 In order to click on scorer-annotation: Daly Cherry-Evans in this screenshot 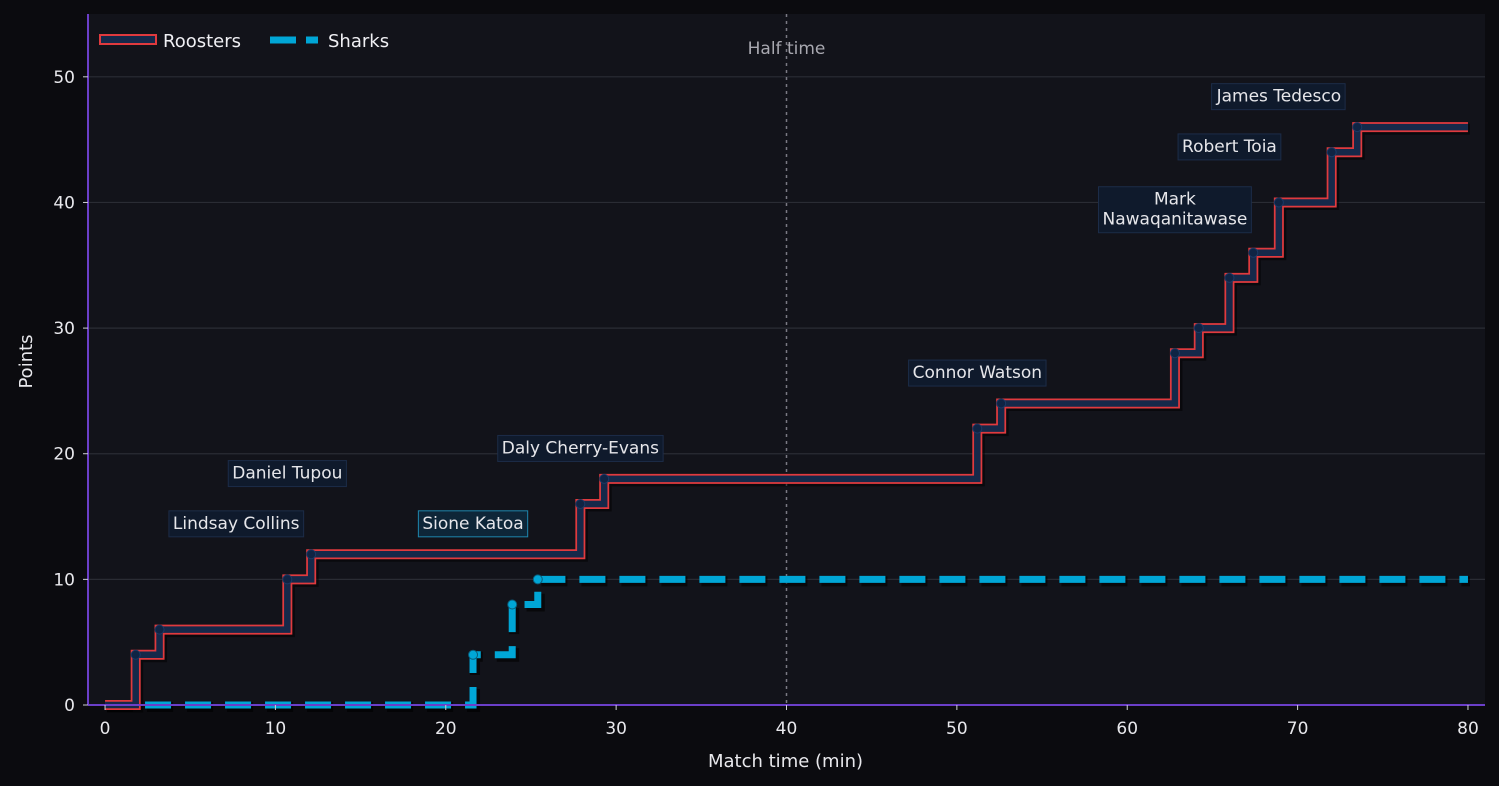, I will do `click(580, 448)`.